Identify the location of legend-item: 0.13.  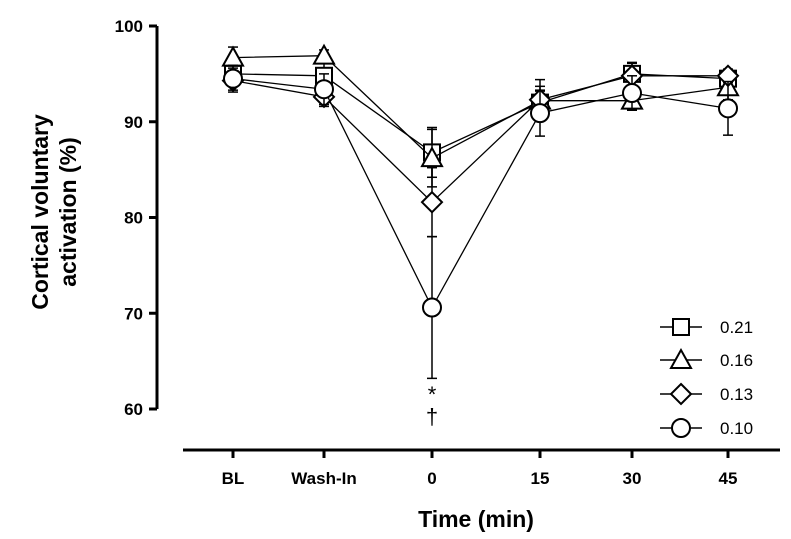
(706, 394).